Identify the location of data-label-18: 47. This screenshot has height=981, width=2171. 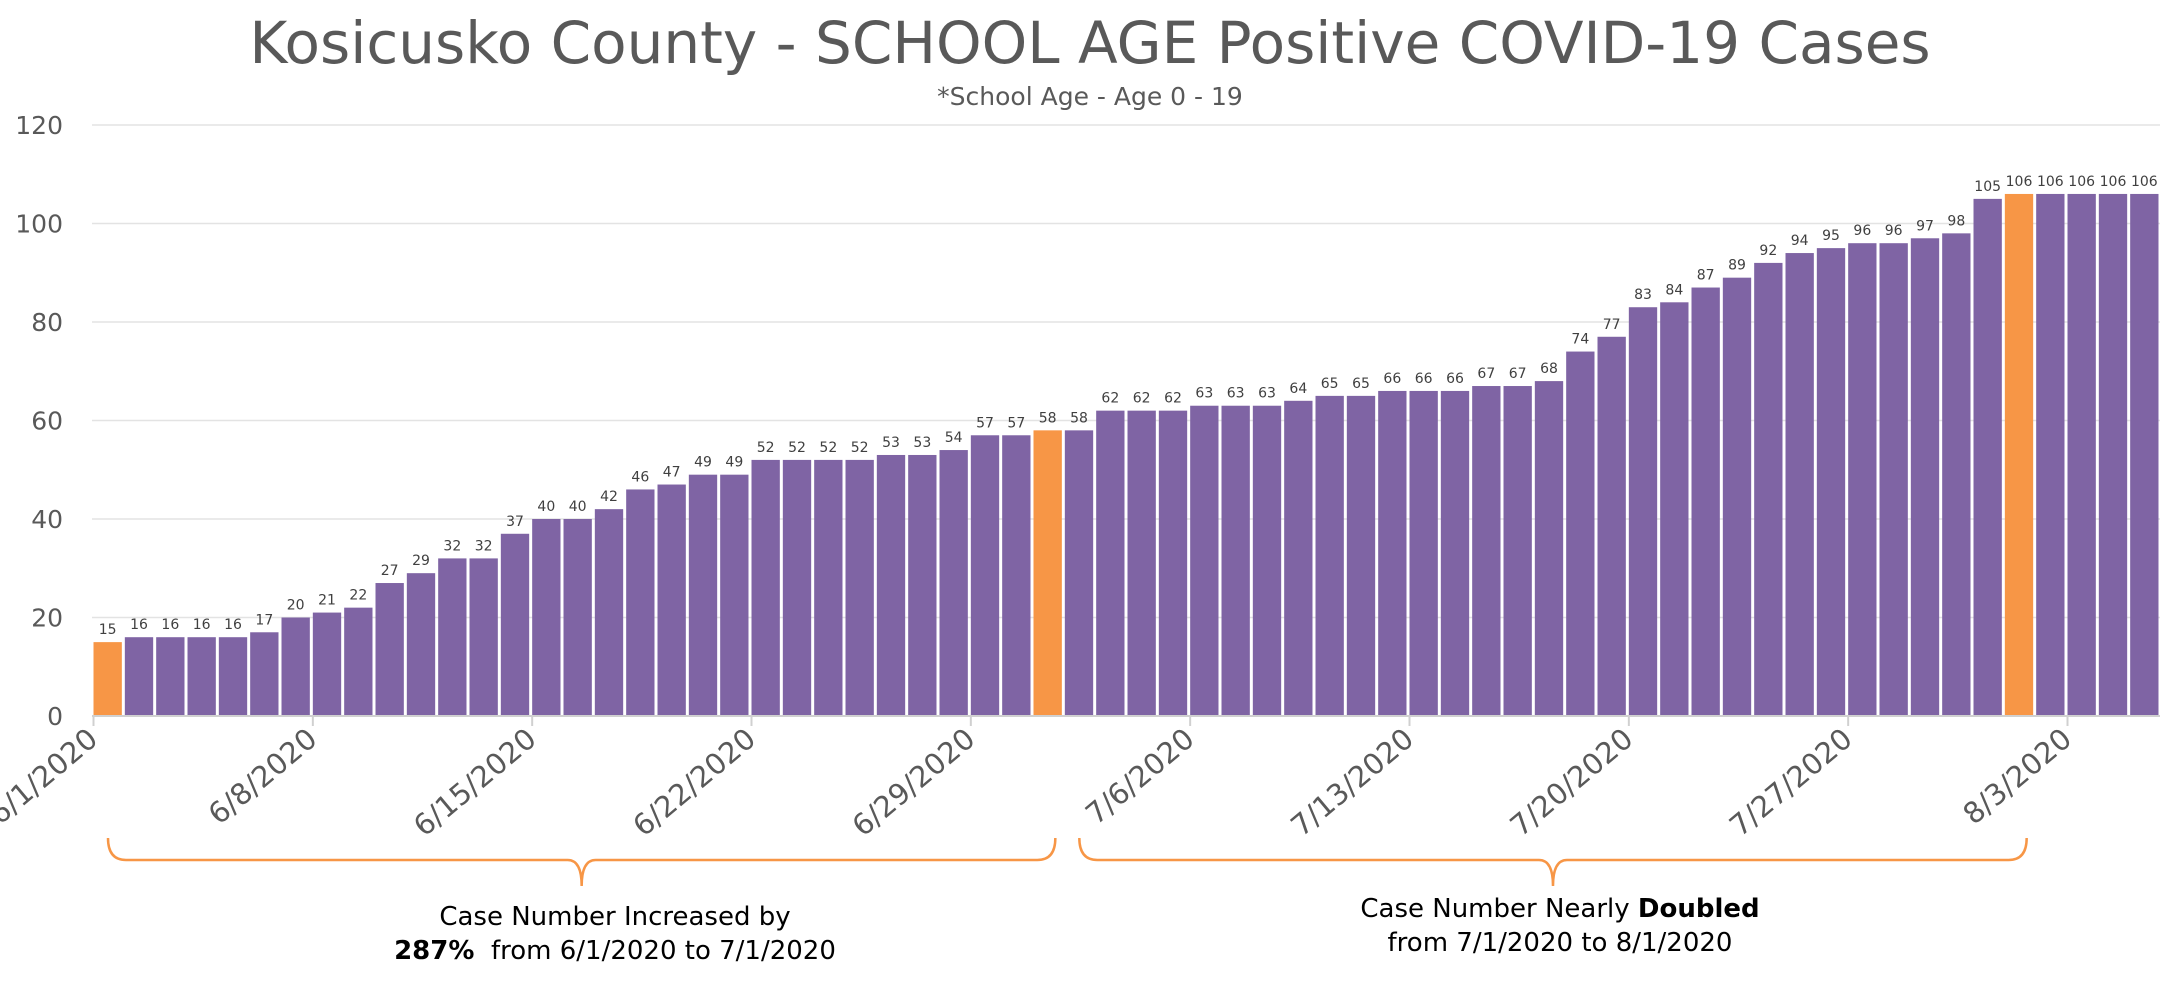
(672, 473).